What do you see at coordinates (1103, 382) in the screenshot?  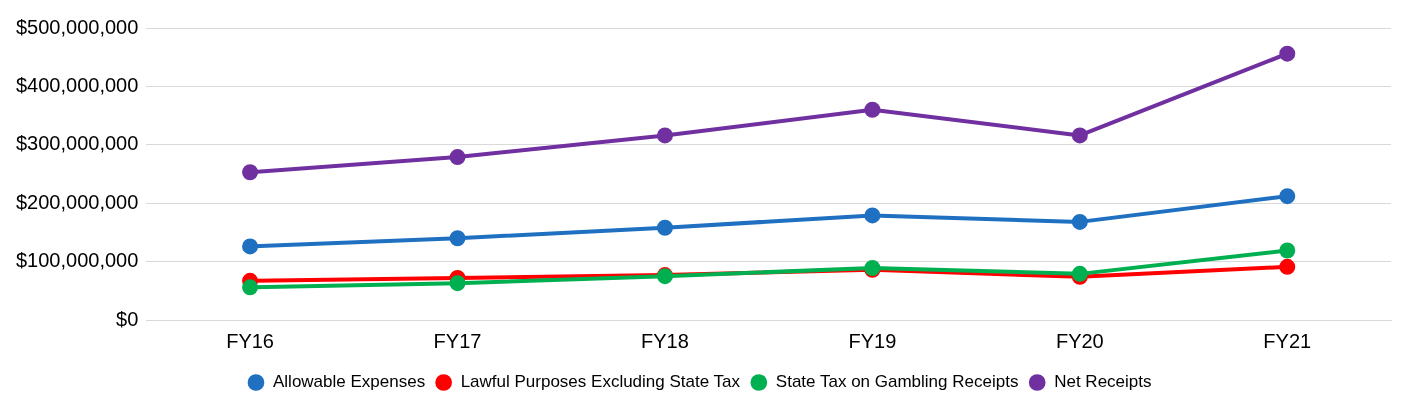 I see `legend-label: Net Receipts` at bounding box center [1103, 382].